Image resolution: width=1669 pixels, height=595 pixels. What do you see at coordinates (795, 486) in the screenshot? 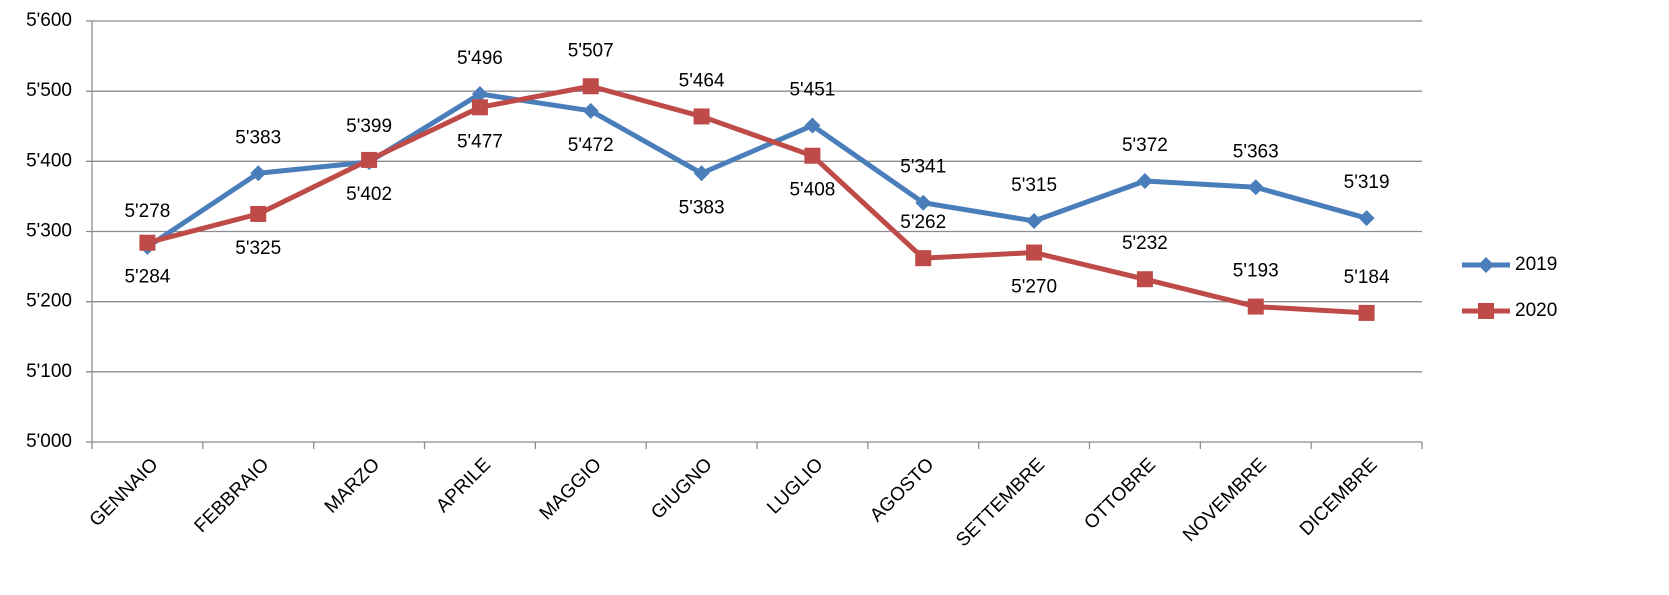
I see `x-tick-label: LUGLIO` at bounding box center [795, 486].